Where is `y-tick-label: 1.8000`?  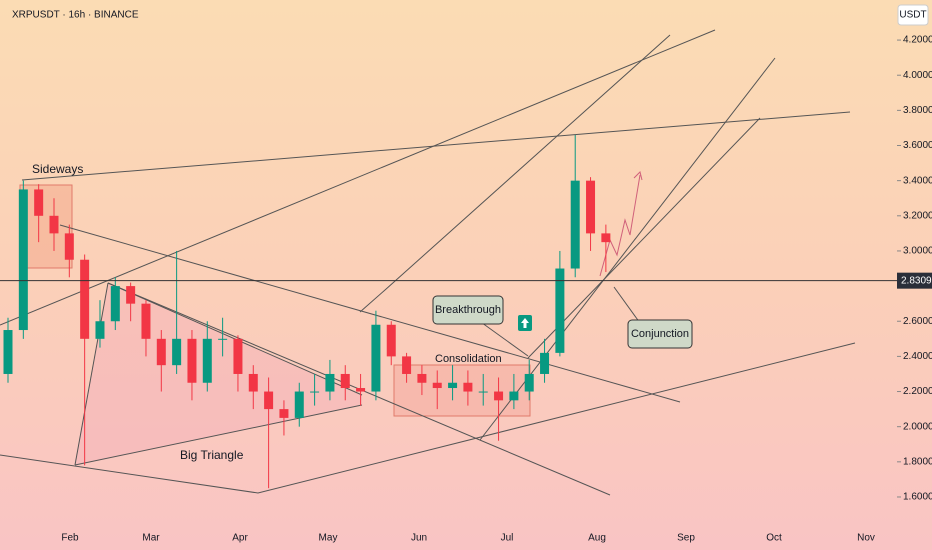 y-tick-label: 1.8000 is located at coordinates (917, 461).